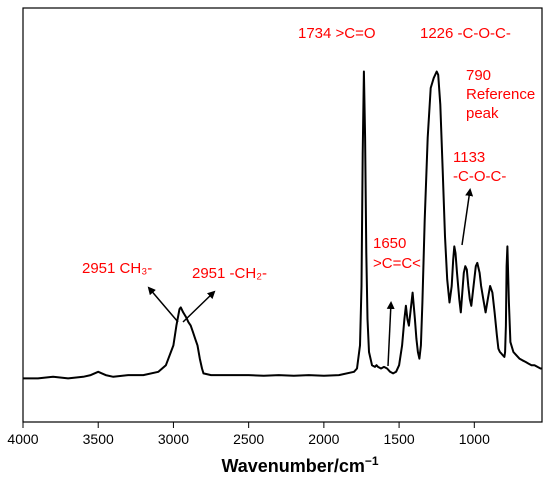  Describe the element at coordinates (478, 75) in the screenshot. I see `annotation-790-line-1: 790` at that location.